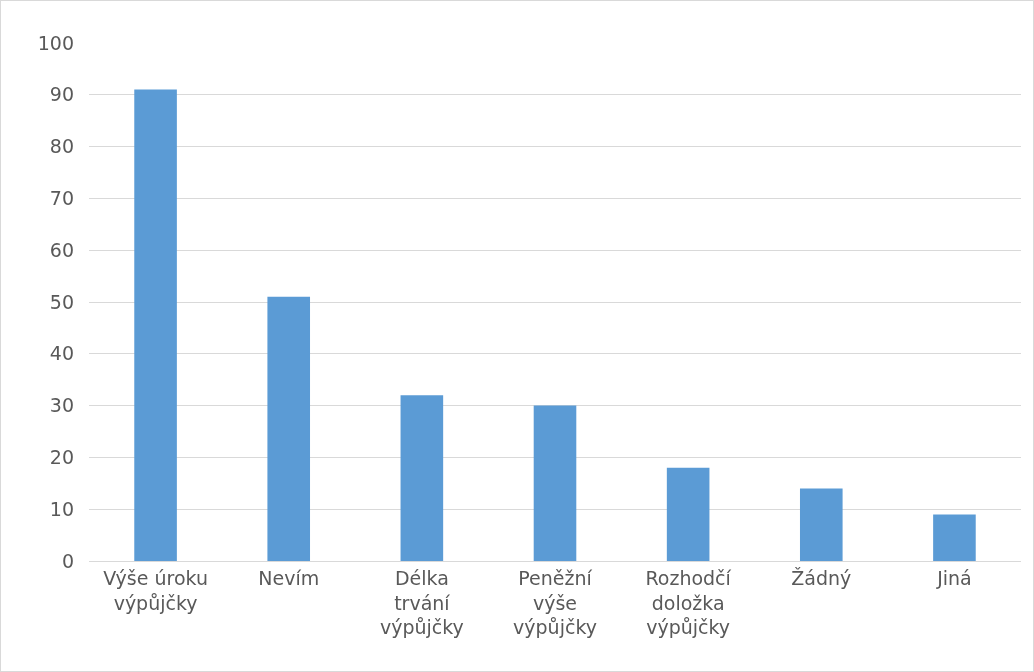 This screenshot has height=672, width=1034. Describe the element at coordinates (555, 602) in the screenshot. I see `x-tick-label: Peněžní výše výpůjčky` at that location.